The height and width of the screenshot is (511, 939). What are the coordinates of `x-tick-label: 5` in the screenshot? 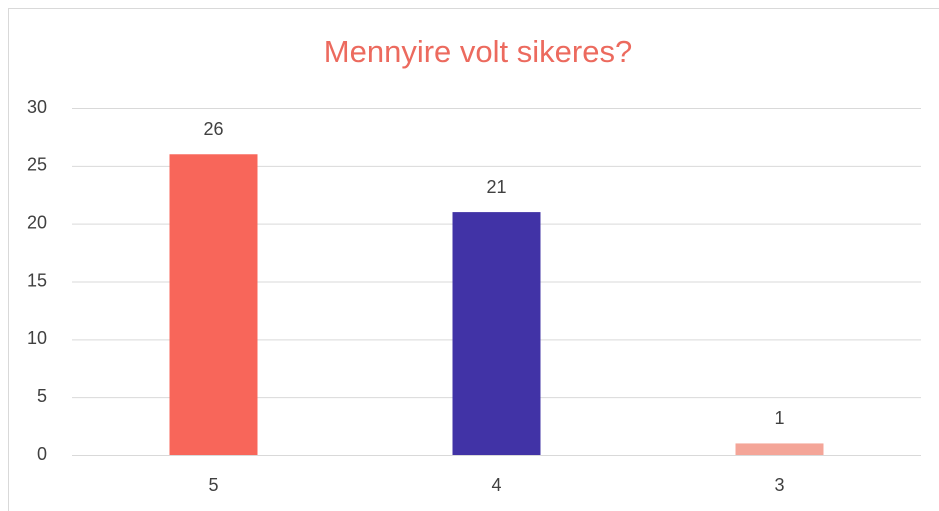 It's located at (213, 485).